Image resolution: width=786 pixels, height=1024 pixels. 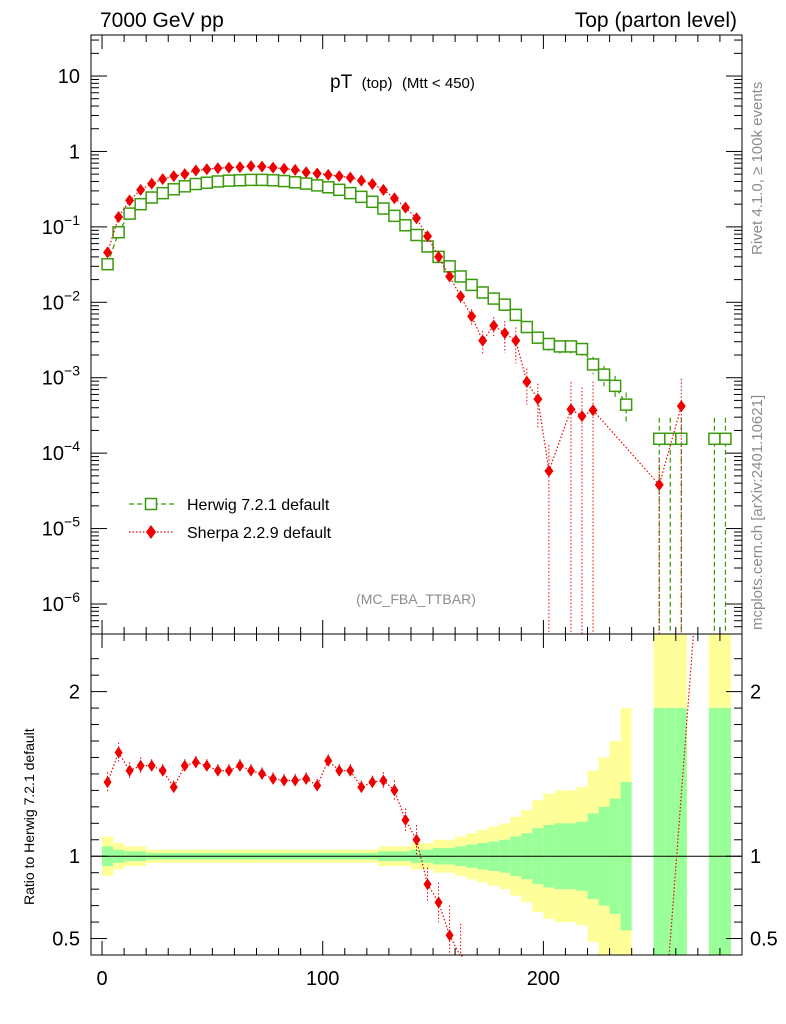 I want to click on plot-title-cut: (Mtt < 450), so click(x=438, y=83).